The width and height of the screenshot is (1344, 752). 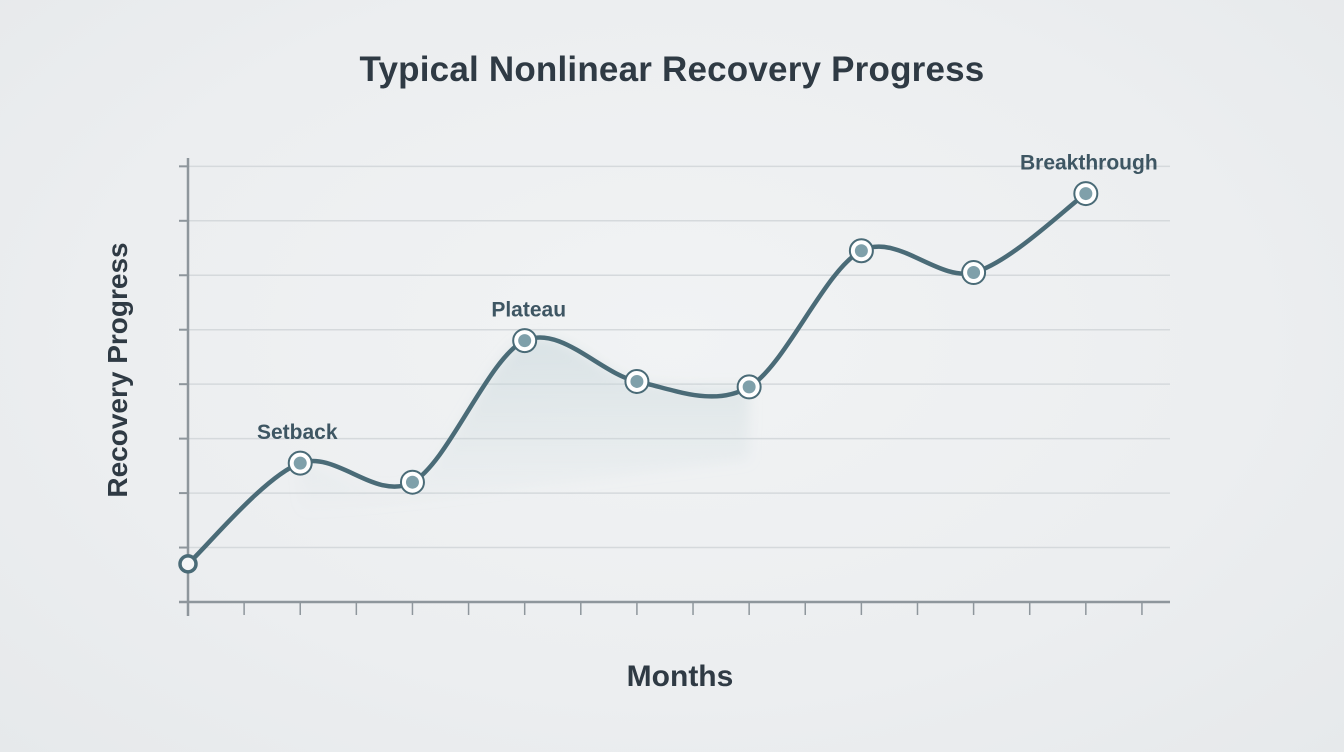 I want to click on annotation-setback: Setback, so click(x=297, y=432).